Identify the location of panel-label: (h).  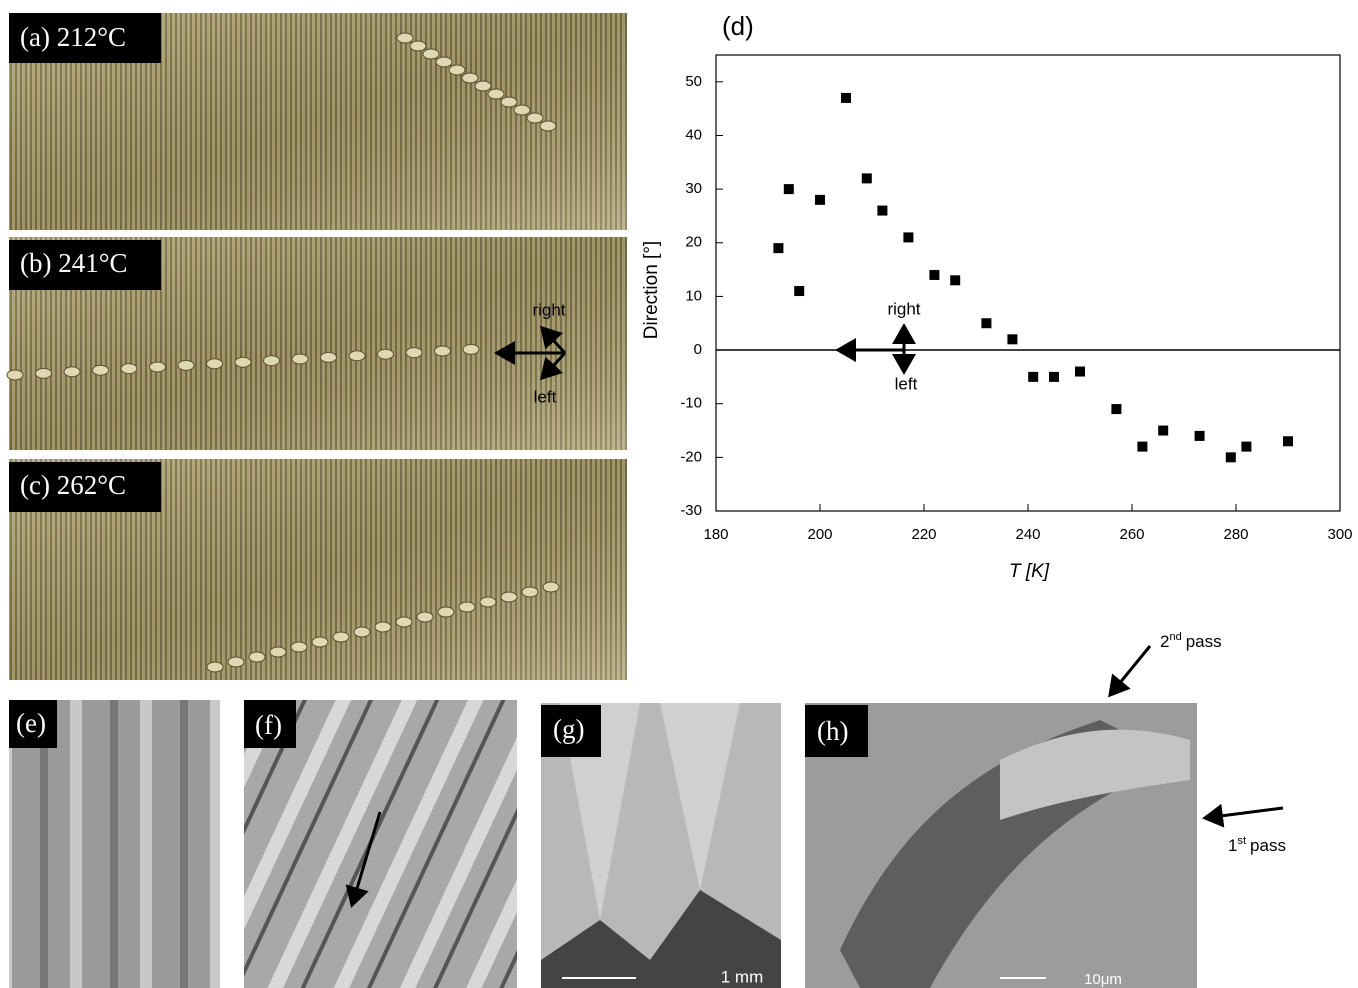
(832, 731).